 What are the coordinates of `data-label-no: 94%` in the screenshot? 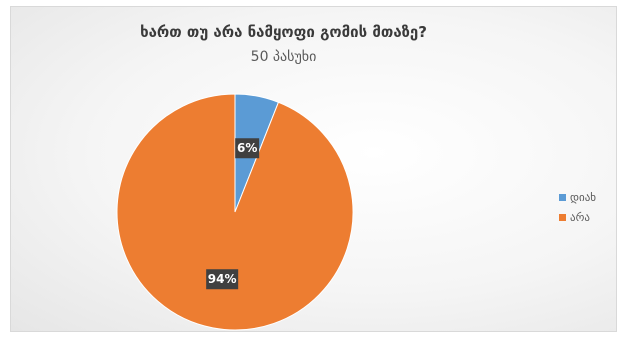 It's located at (222, 279).